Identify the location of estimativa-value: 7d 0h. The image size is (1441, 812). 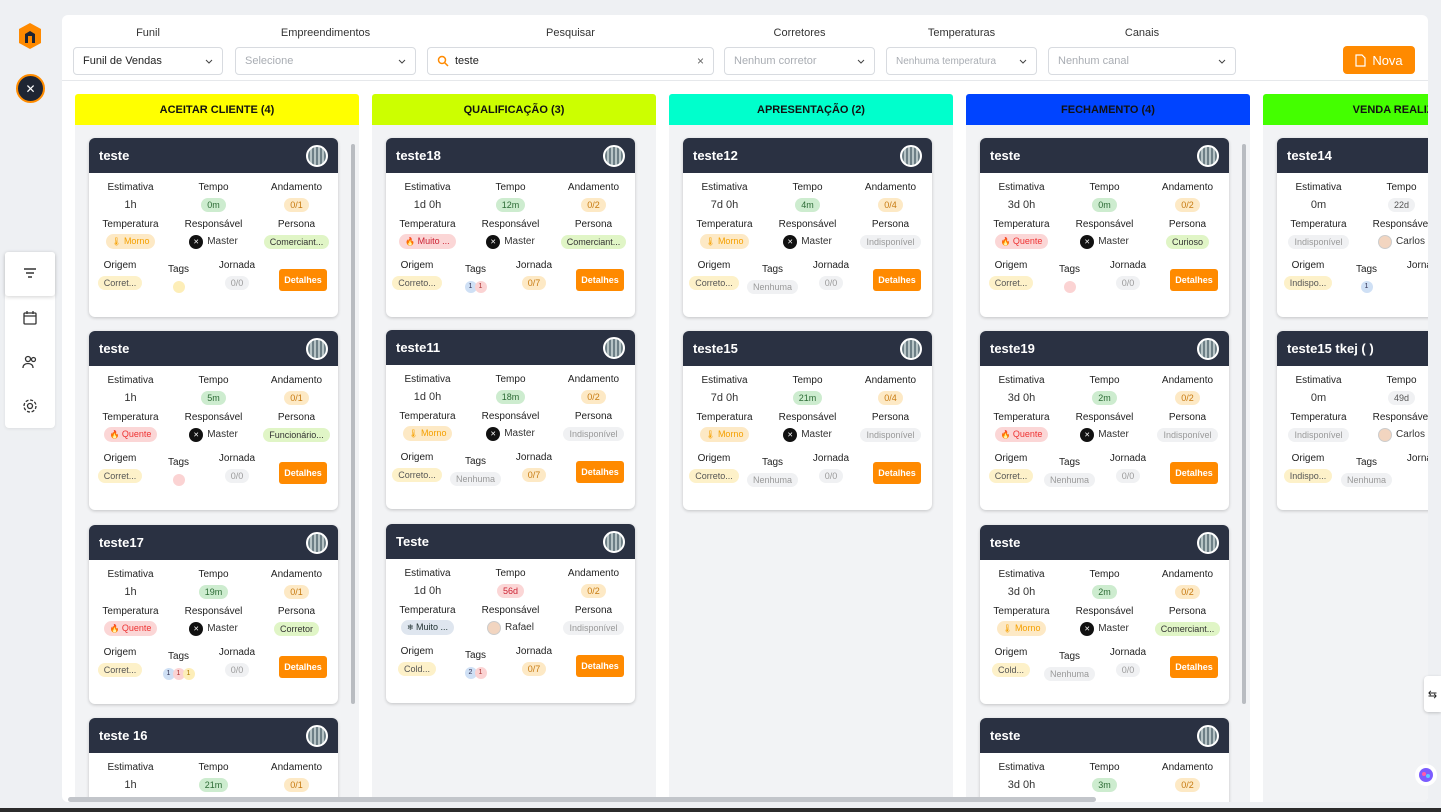
(724, 204).